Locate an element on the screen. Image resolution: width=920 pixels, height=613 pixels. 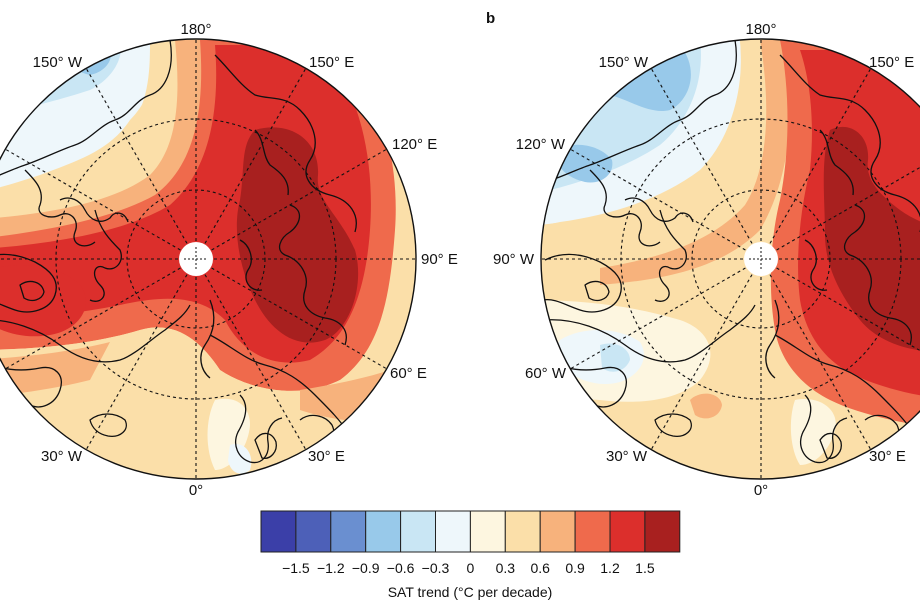
map-b-label-180: 180° is located at coordinates (760, 29).